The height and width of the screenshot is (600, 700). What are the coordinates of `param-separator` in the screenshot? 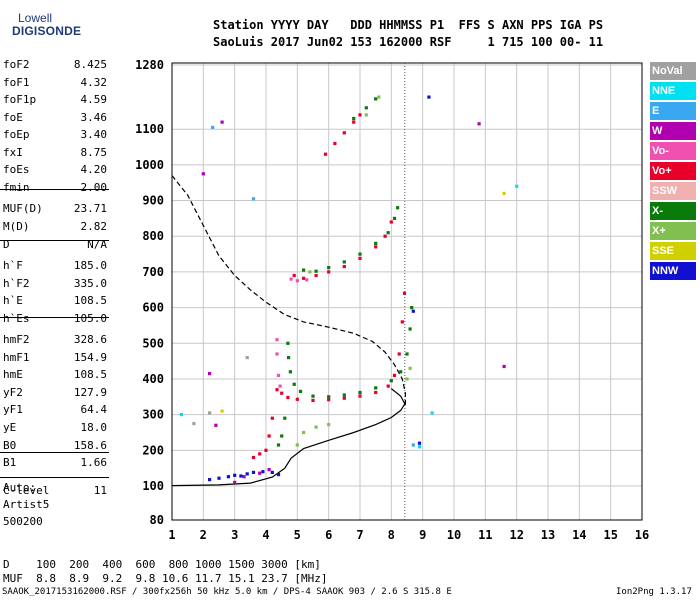 It's located at (54, 189).